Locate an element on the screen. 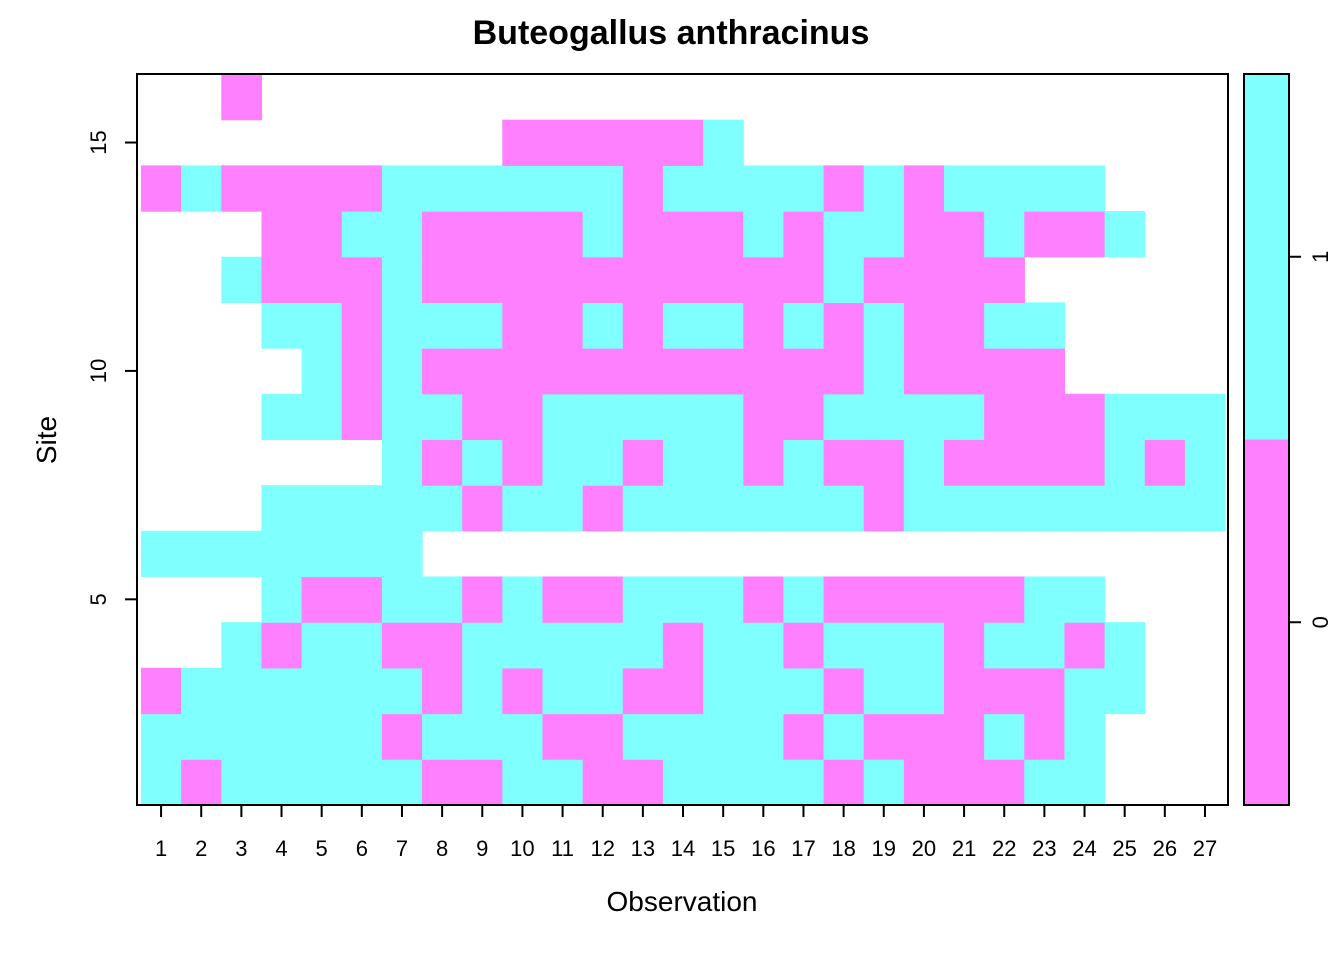  x-tick-label: 20 is located at coordinates (924, 848).